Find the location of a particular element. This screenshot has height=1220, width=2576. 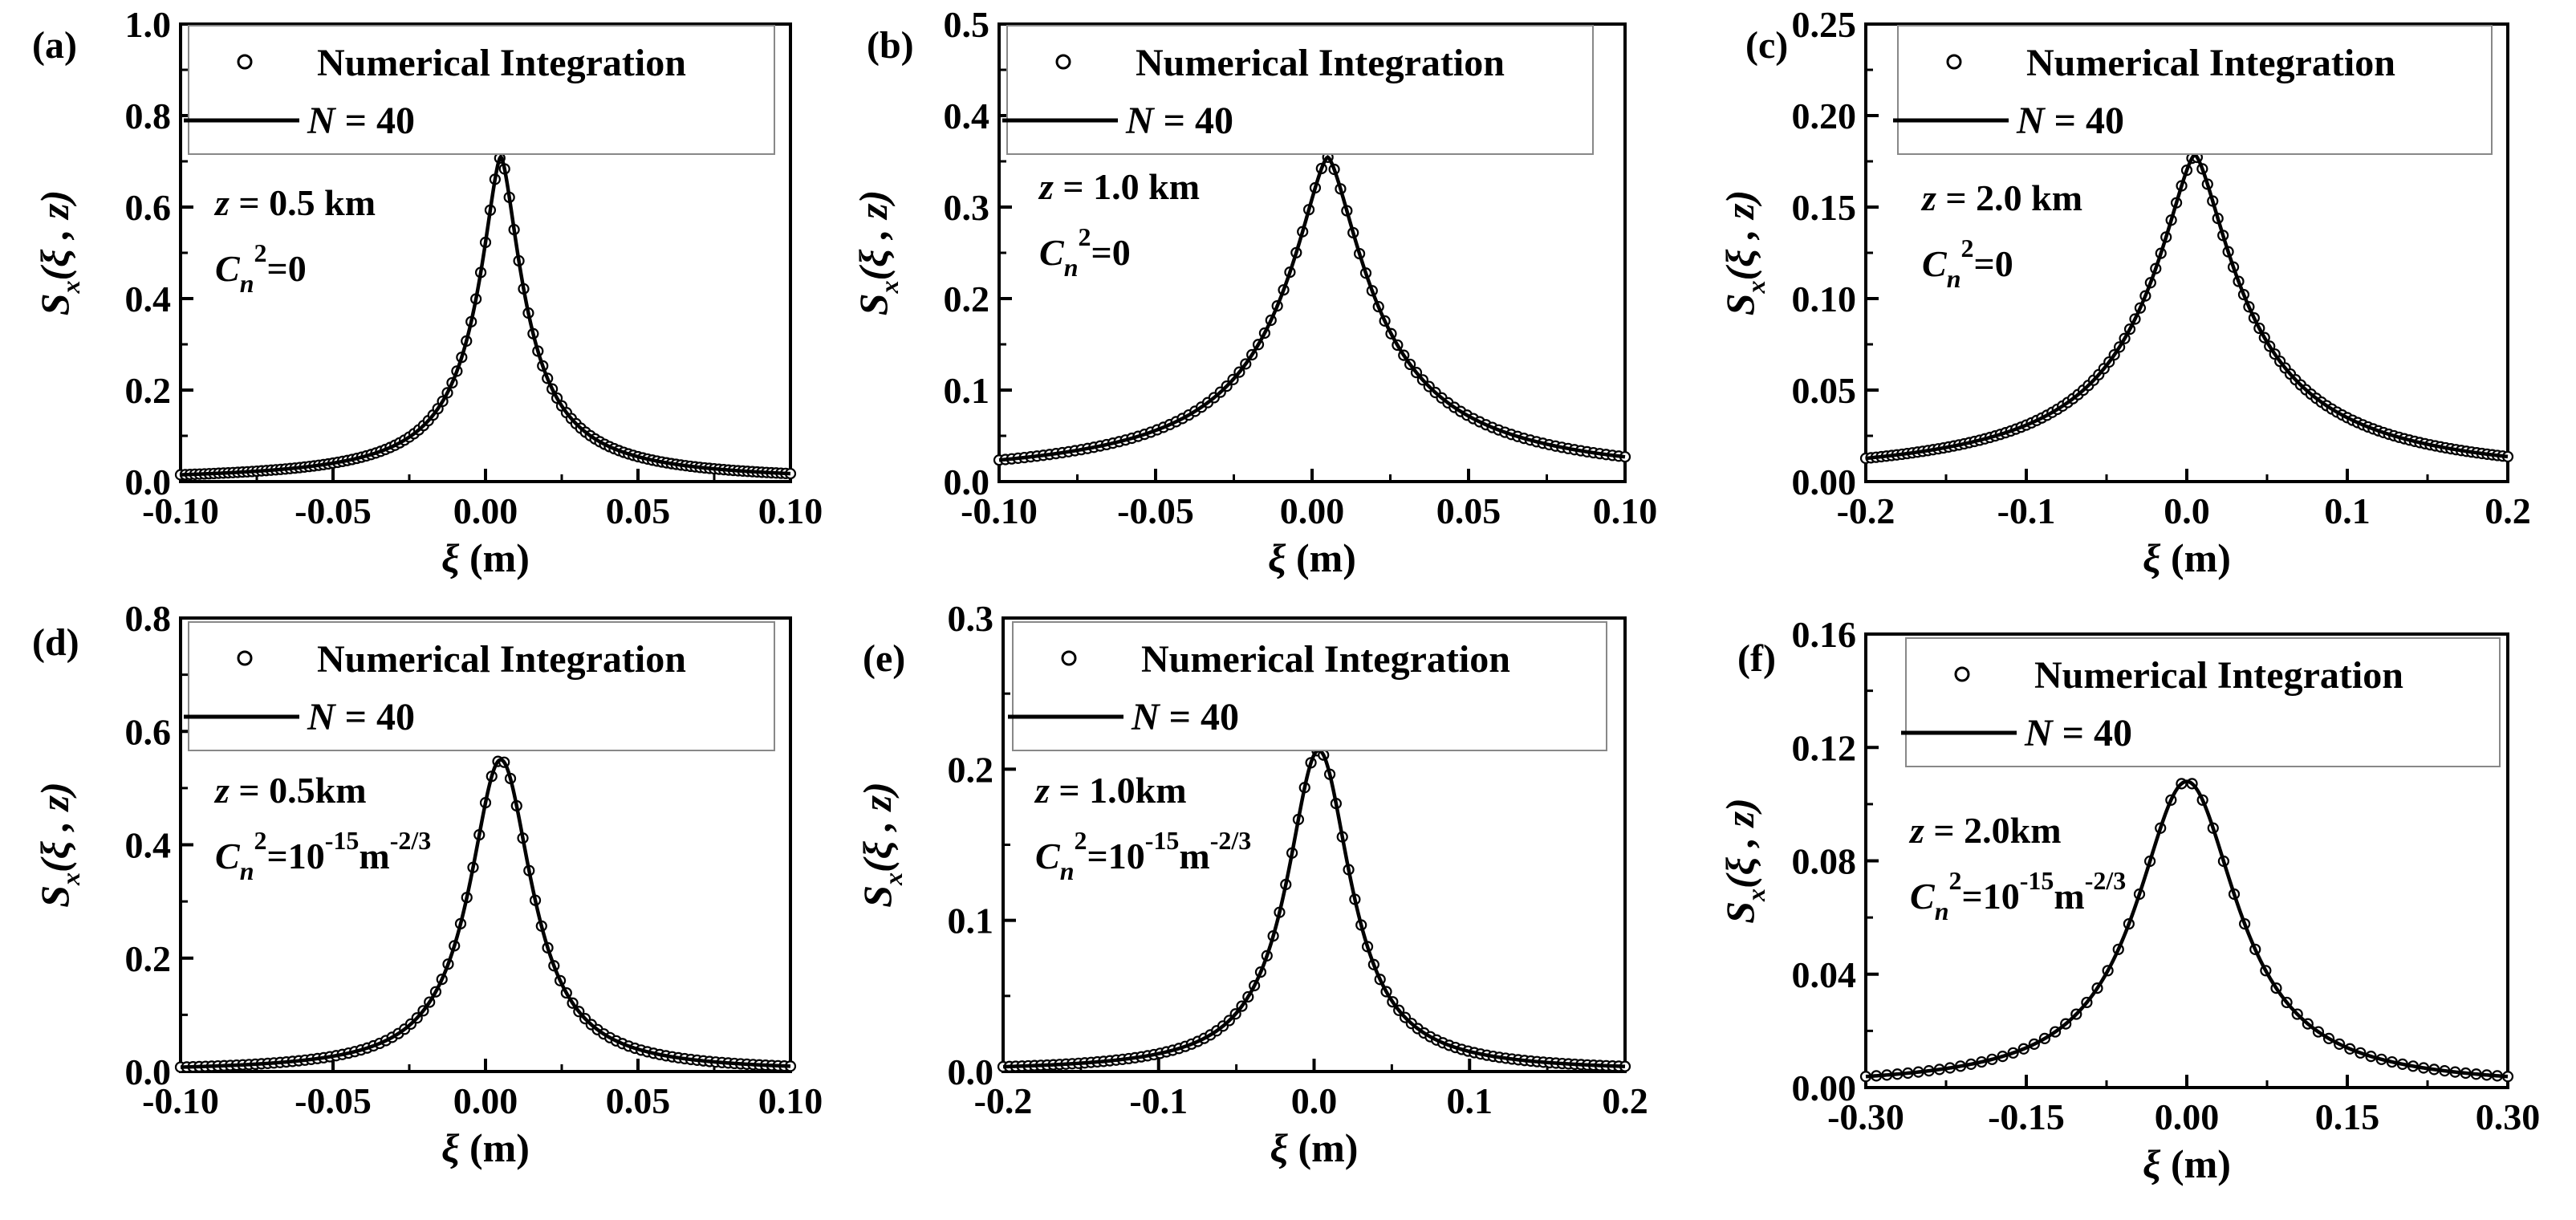

y-tick-label: 0.15 is located at coordinates (1824, 207).